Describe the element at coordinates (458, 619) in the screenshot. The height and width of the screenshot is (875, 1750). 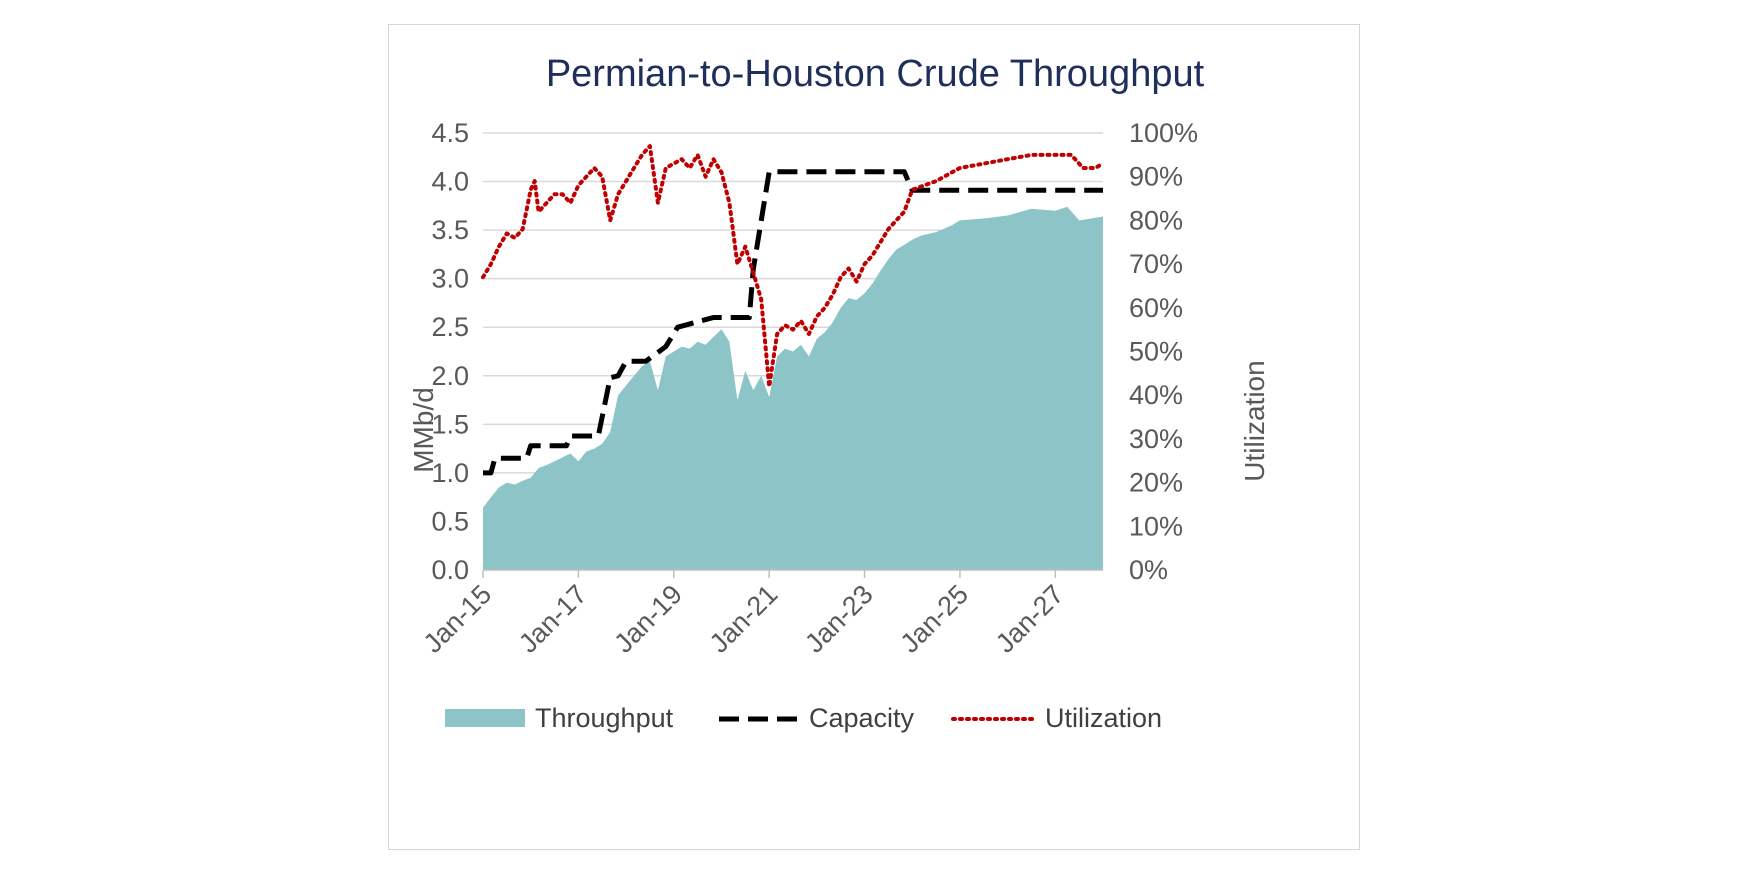
I see `x-tick-label: Jan-15` at that location.